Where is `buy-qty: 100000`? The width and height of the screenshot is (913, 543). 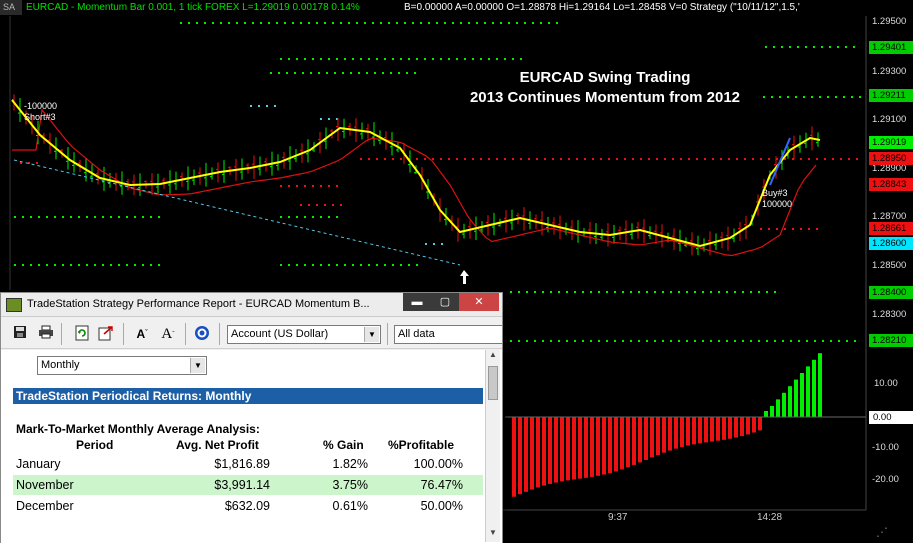
buy-qty: 100000 is located at coordinates (777, 204).